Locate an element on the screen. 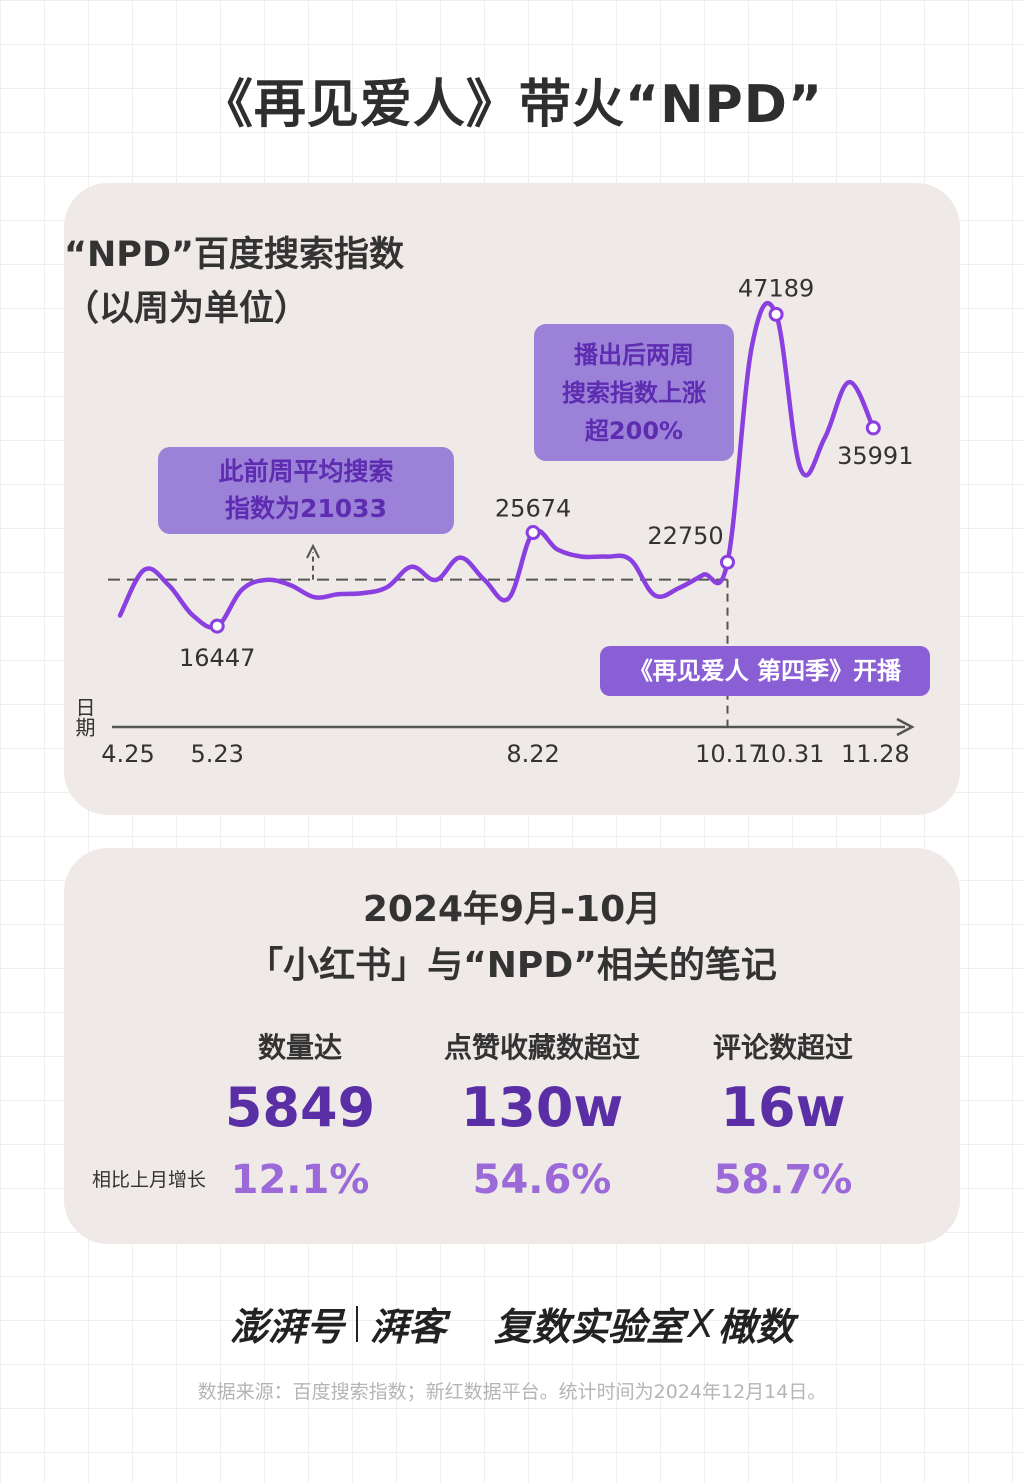 The height and width of the screenshot is (1483, 1024). data-source: 数据来源：百度搜索指数；新红数据平台。统计时间为2024年12月14日。 is located at coordinates (512, 1392).